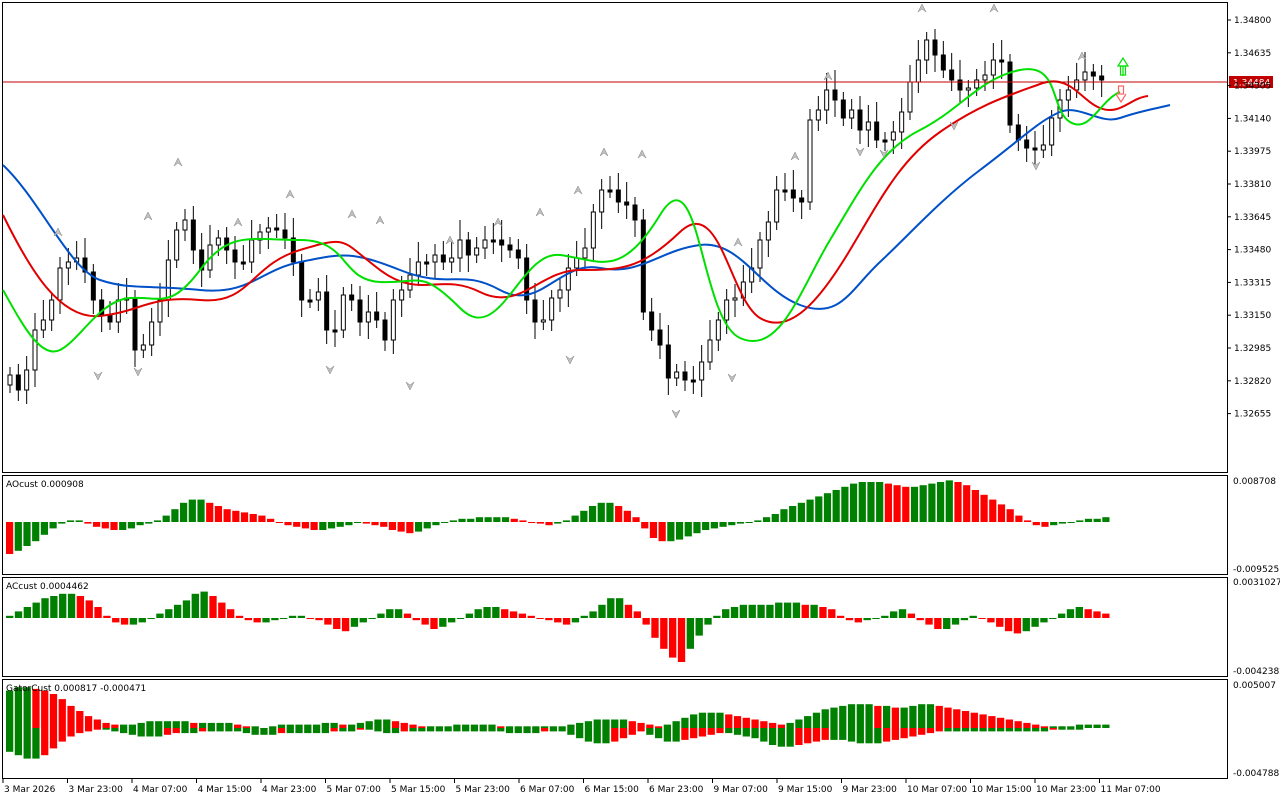 The image size is (1280, 800). I want to click on gator-label: GatorCust 0.000817 -0.000471, so click(76, 689).